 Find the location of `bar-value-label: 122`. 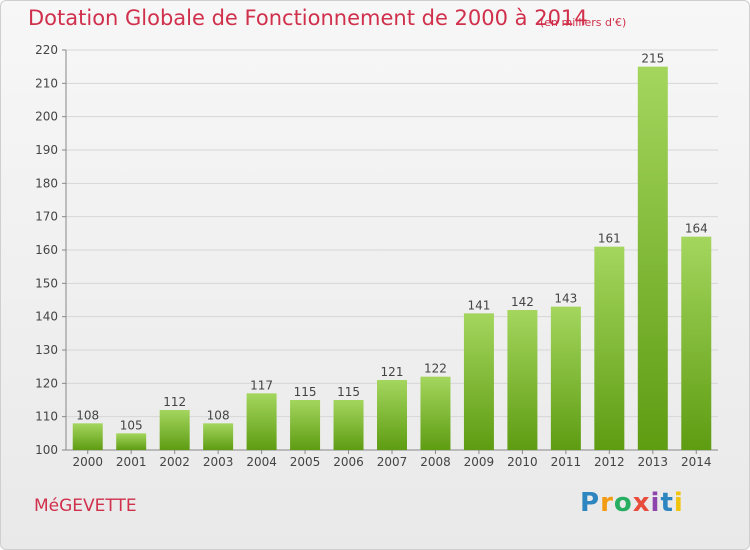

bar-value-label: 122 is located at coordinates (435, 369).